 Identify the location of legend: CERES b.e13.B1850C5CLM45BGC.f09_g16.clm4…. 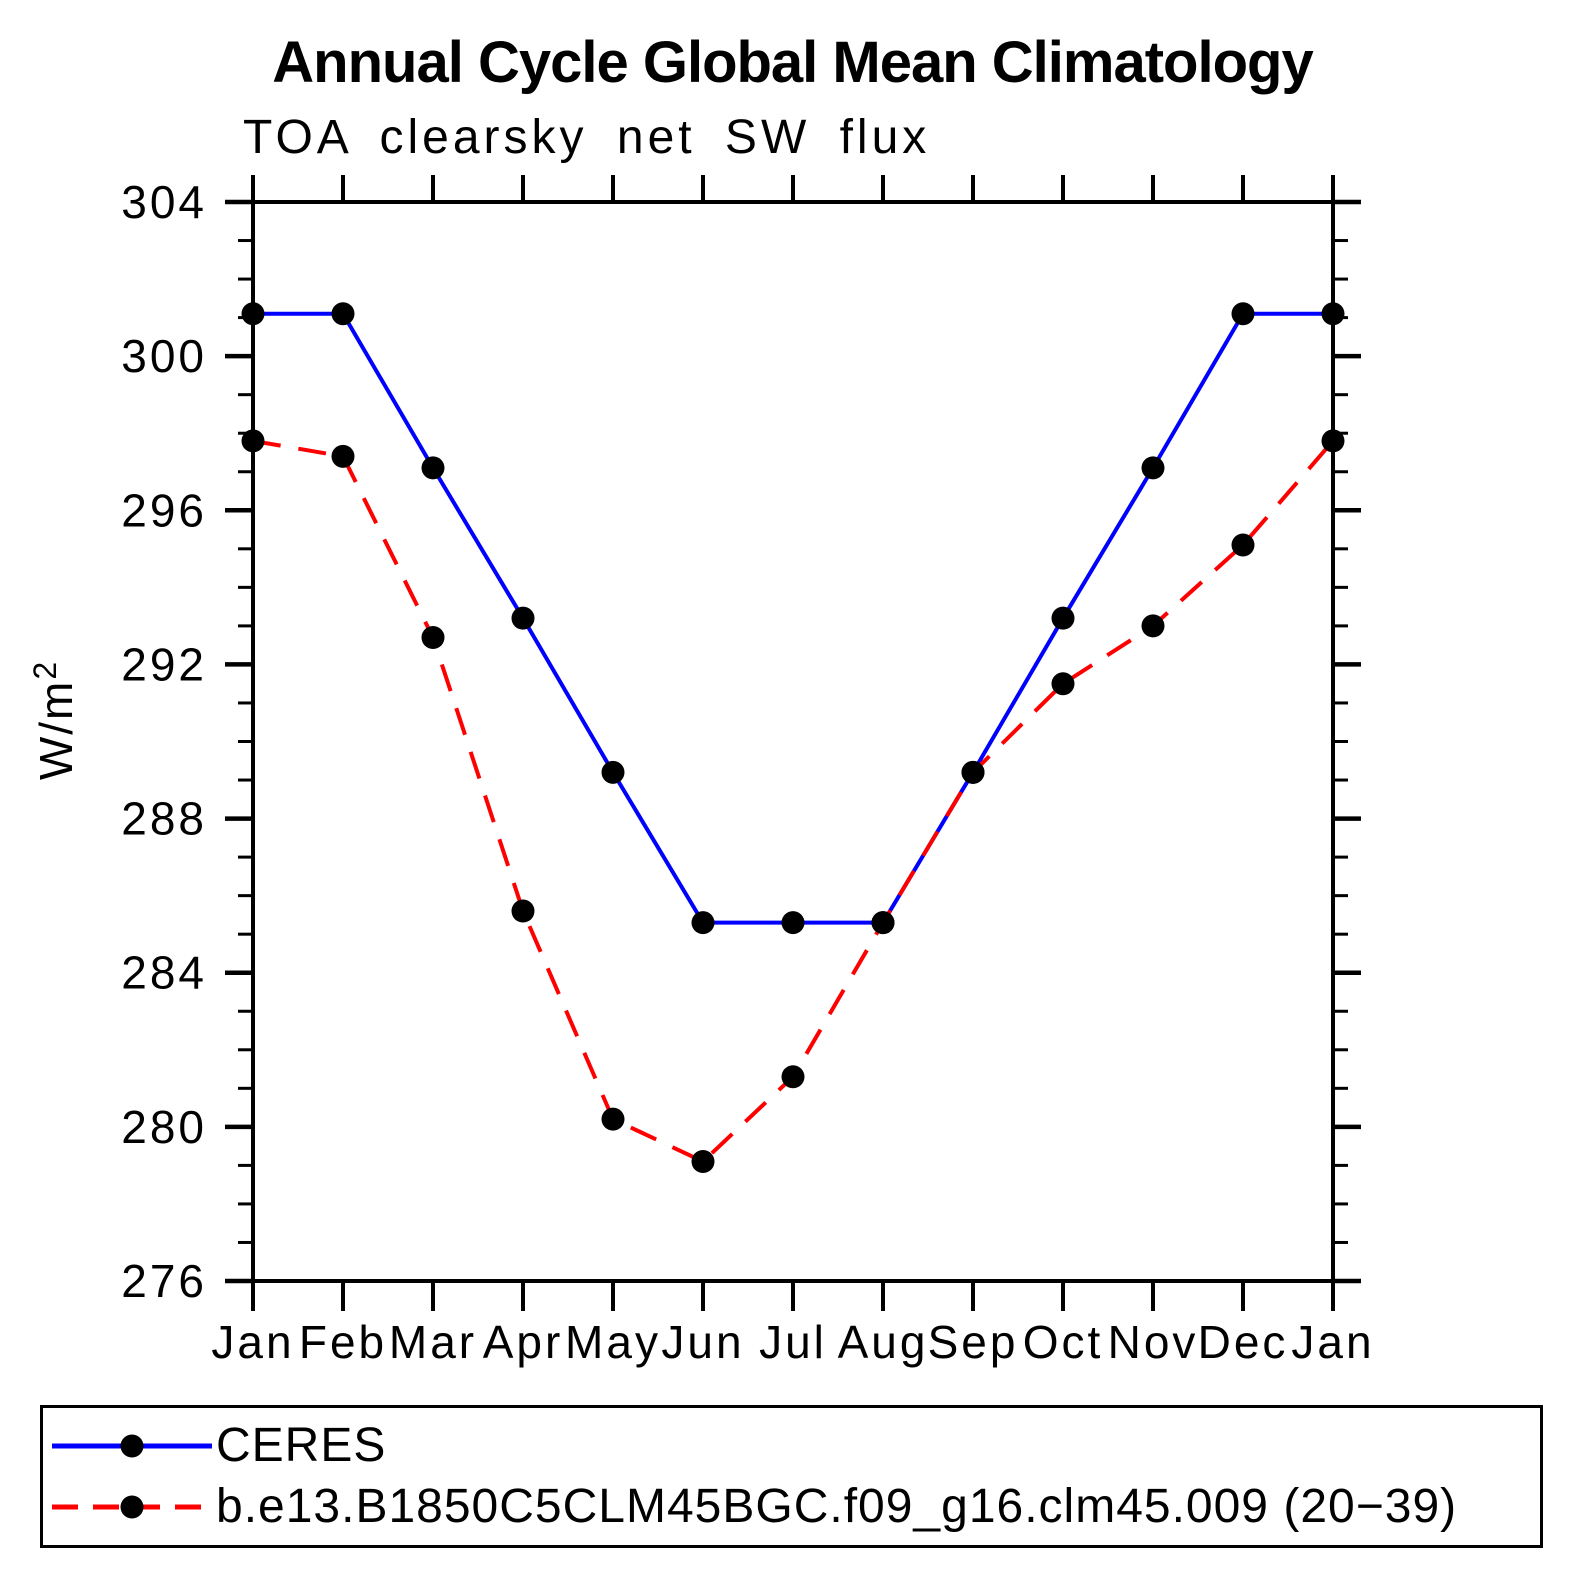
(791, 1476).